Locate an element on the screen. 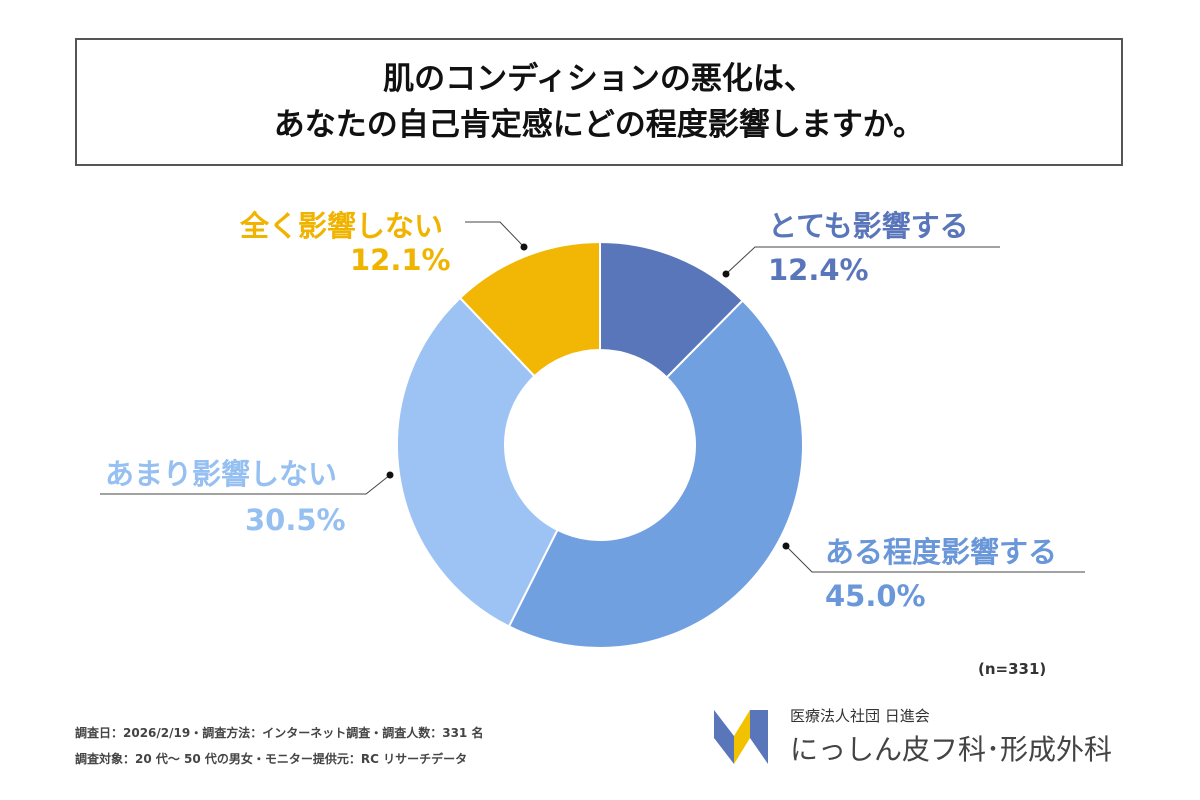  category-label-1: ある程度影響する is located at coordinates (941, 552).